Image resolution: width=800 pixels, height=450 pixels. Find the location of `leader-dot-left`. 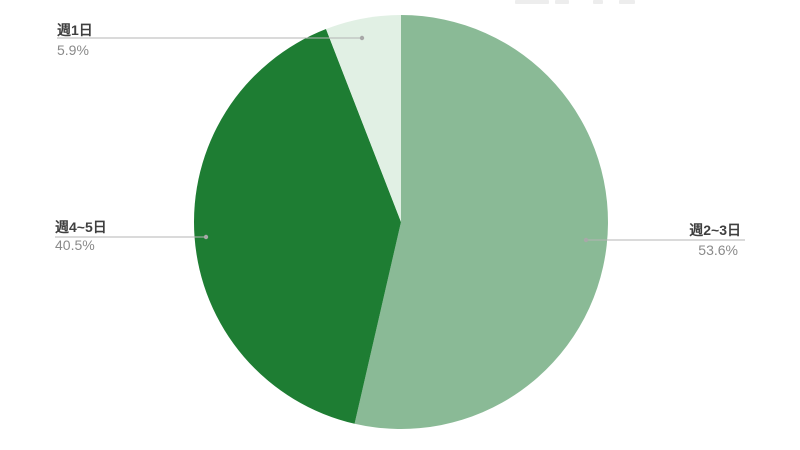

leader-dot-left is located at coordinates (206, 237).